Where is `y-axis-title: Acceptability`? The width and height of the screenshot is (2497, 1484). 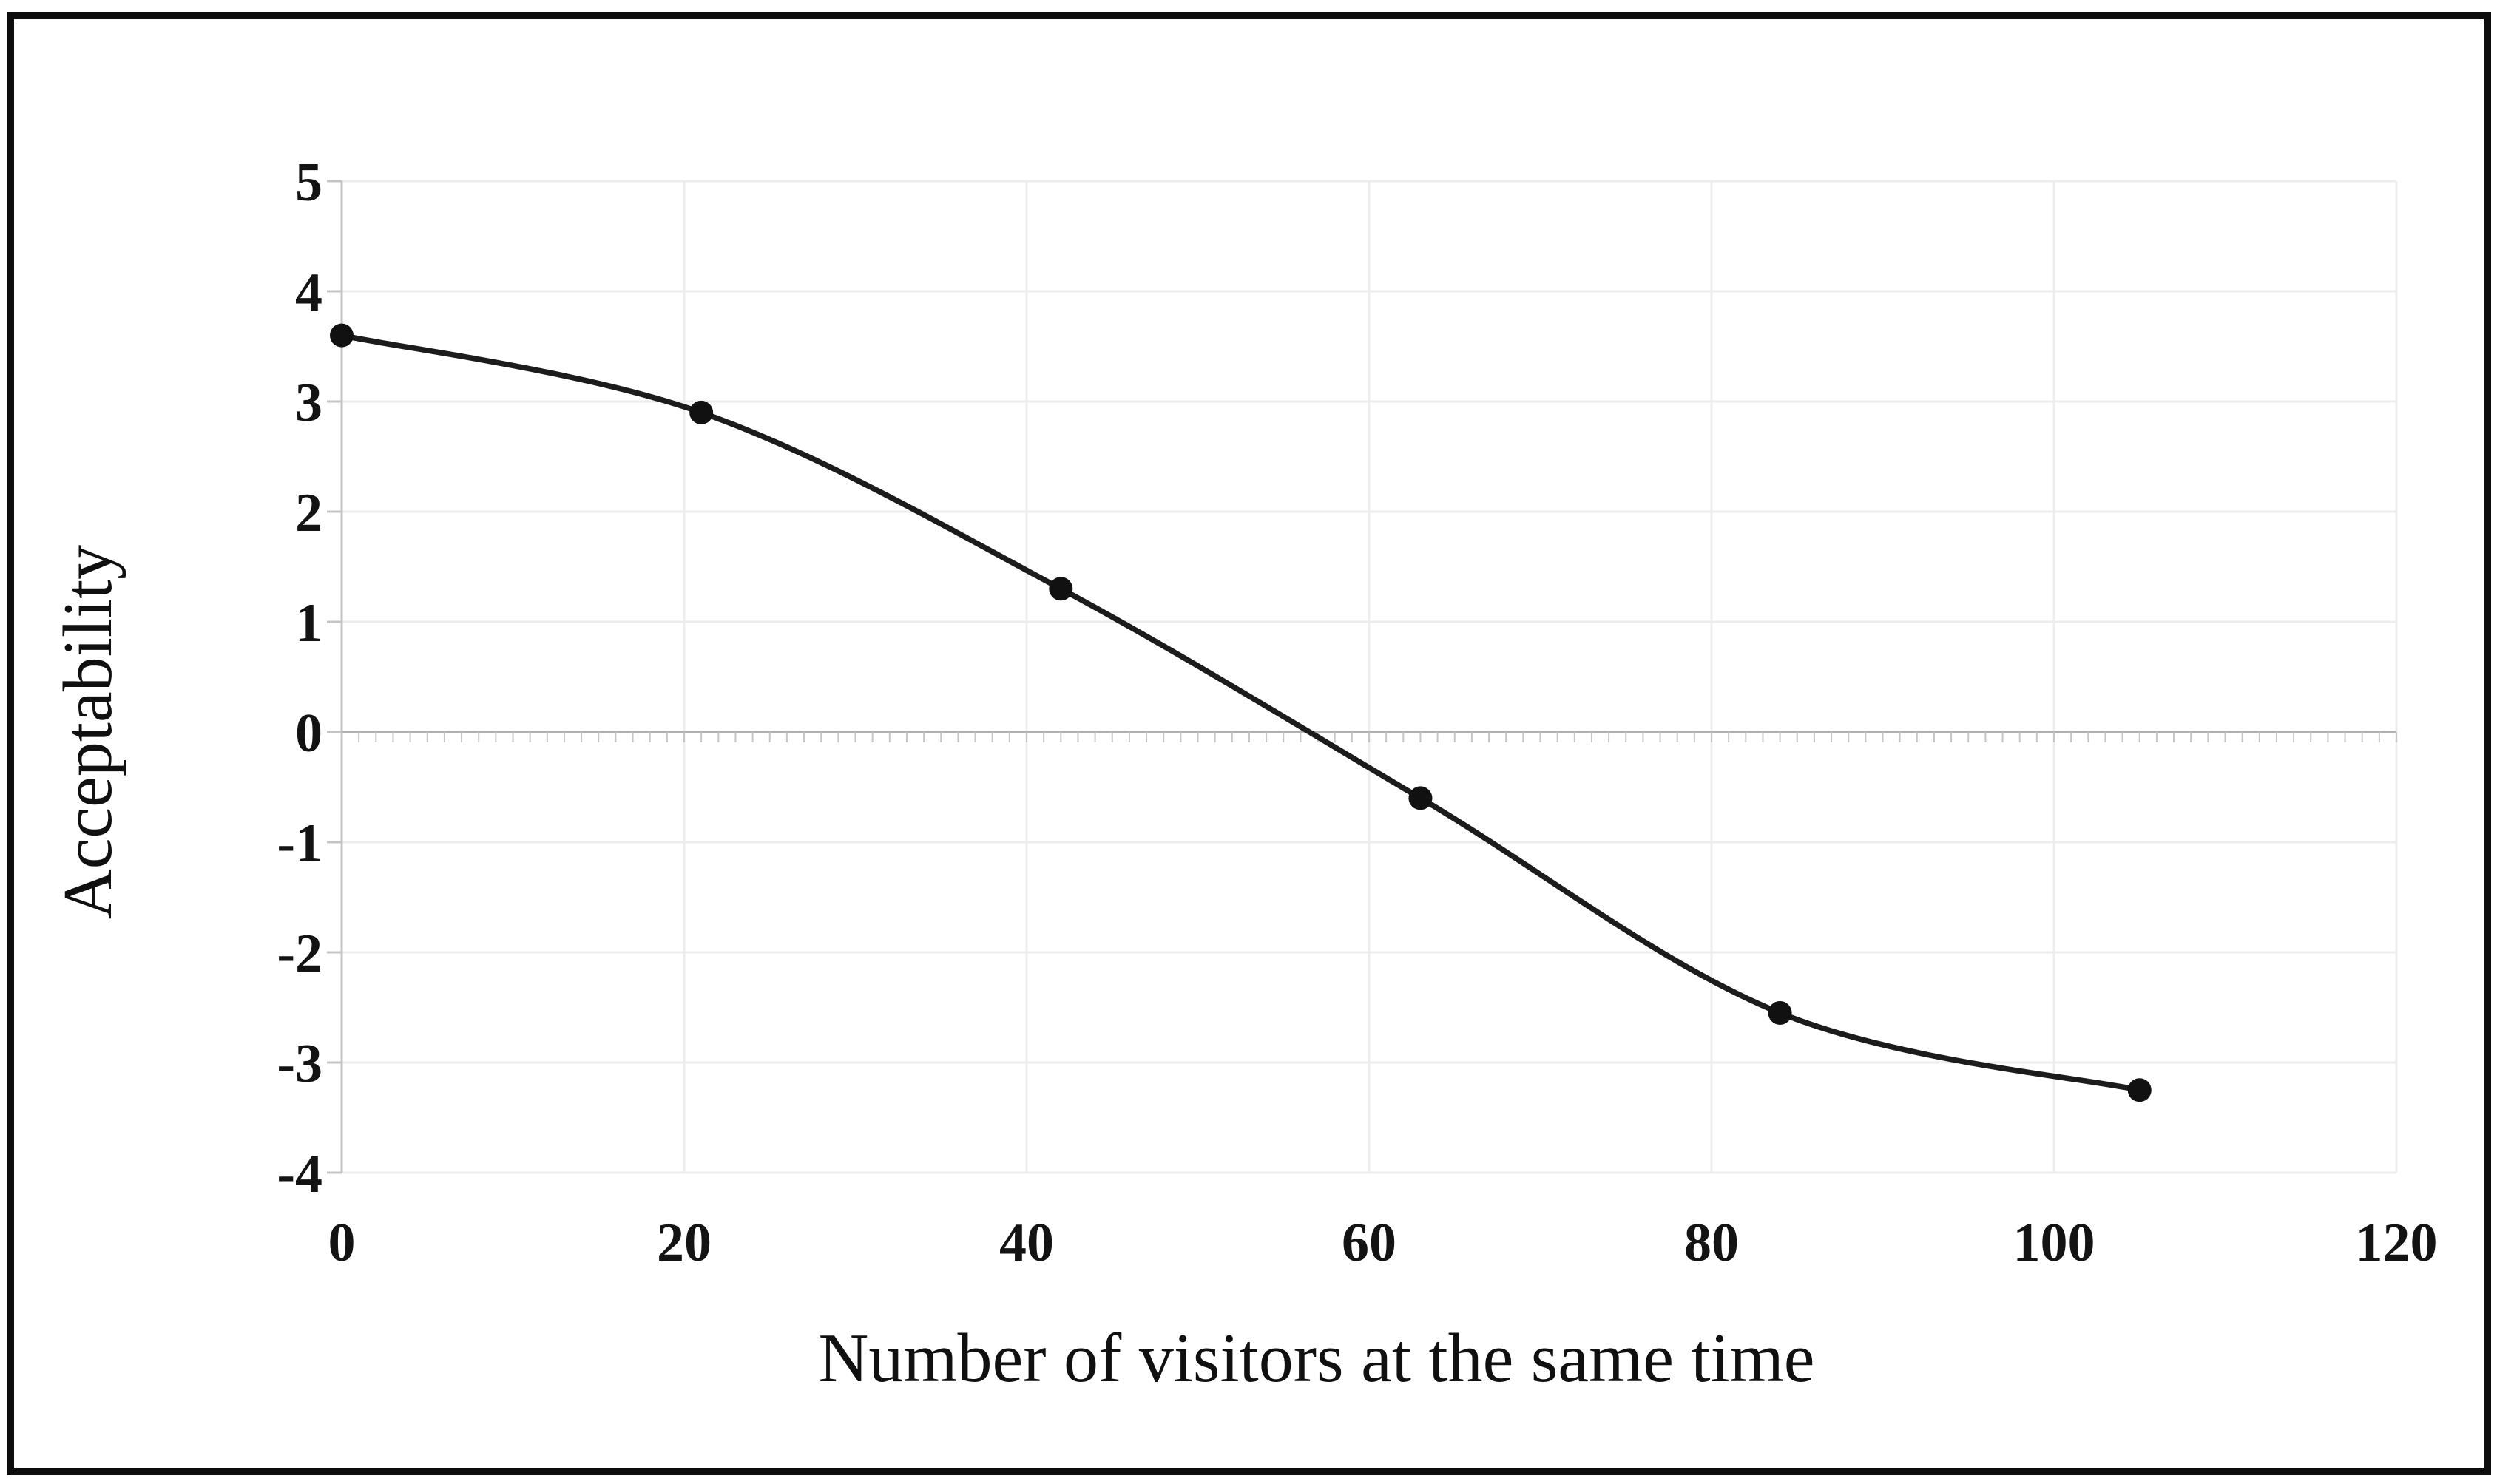
y-axis-title: Acceptability is located at coordinates (88, 732).